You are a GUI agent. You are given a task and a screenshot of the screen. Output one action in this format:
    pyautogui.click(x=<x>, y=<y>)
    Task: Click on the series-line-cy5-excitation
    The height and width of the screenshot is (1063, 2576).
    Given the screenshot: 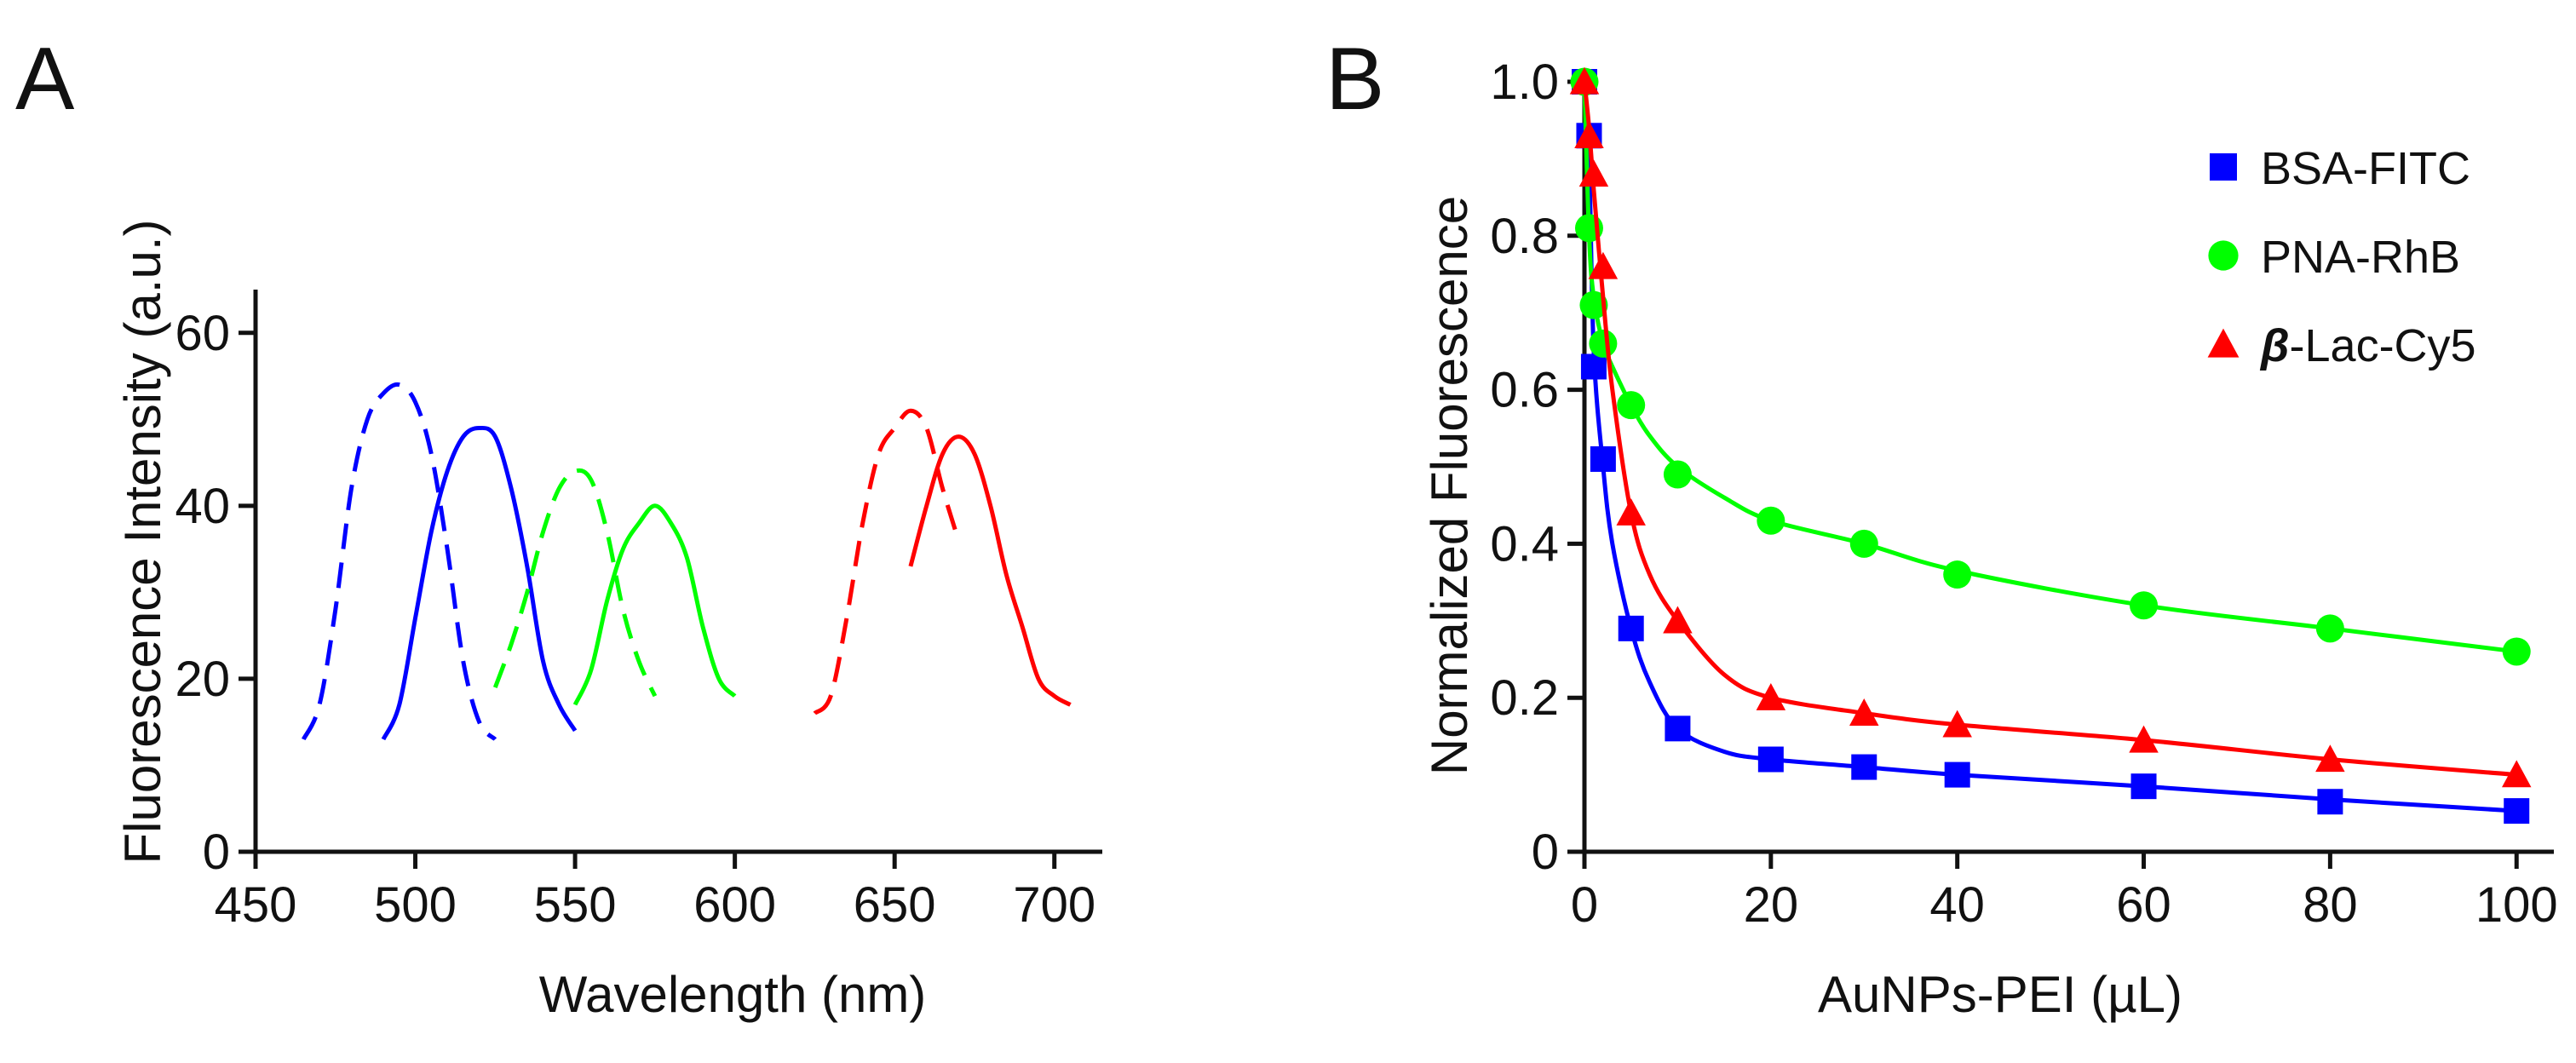 What is the action you would take?
    pyautogui.click(x=887, y=561)
    